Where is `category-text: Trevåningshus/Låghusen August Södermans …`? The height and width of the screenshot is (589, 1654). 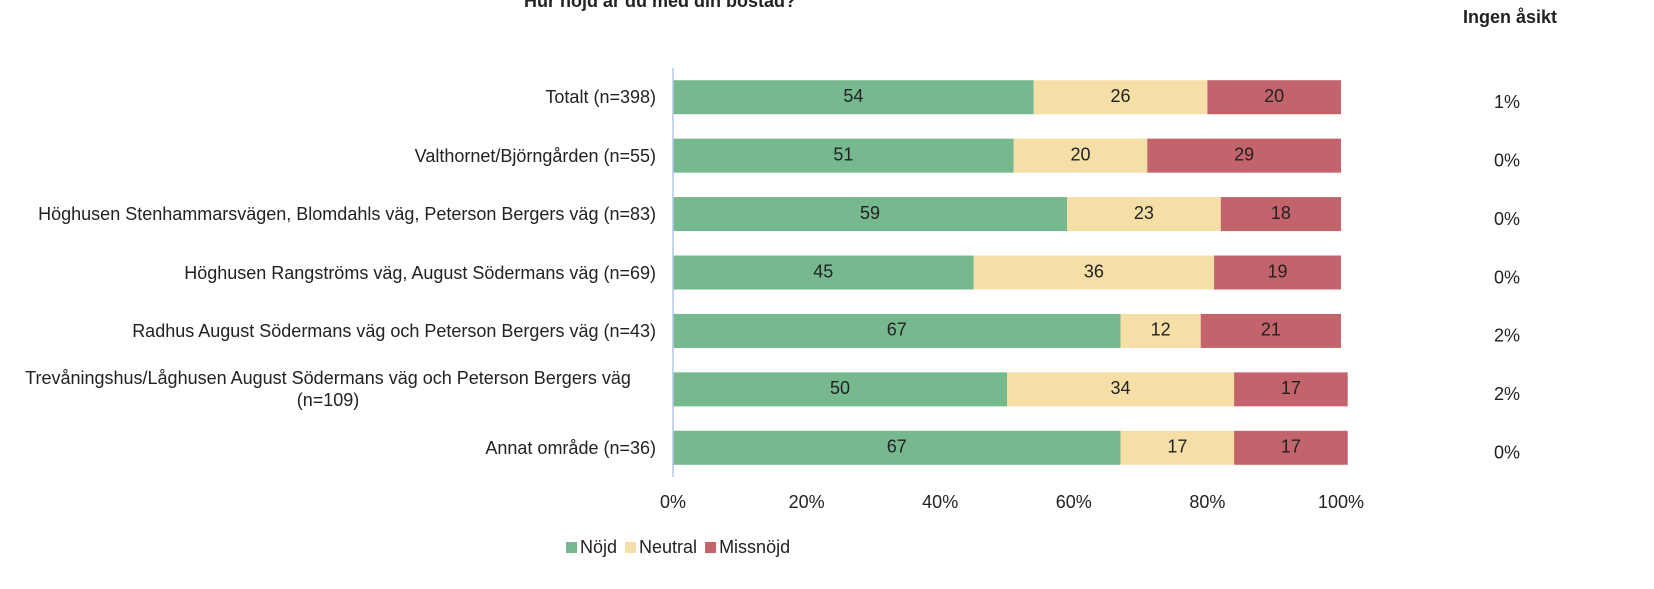 category-text: Trevåningshus/Låghusen August Södermans … is located at coordinates (328, 389).